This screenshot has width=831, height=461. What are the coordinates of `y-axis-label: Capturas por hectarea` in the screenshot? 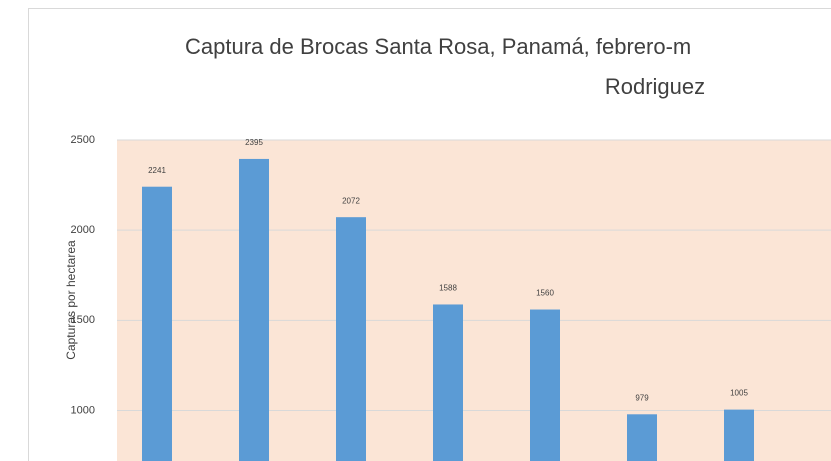 It's located at (71, 300).